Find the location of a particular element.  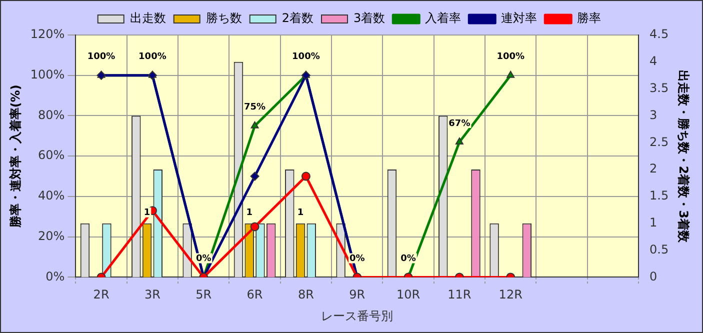

x-tick-label: 8R is located at coordinates (306, 295).